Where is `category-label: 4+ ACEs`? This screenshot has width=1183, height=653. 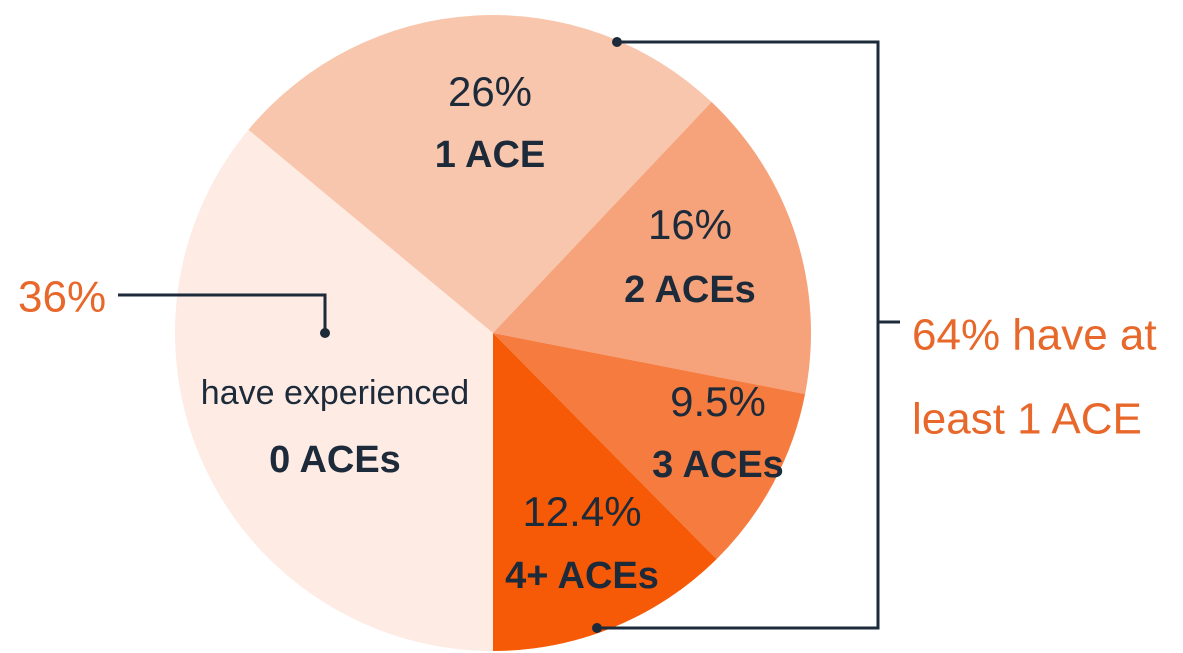
category-label: 4+ ACEs is located at coordinates (582, 576).